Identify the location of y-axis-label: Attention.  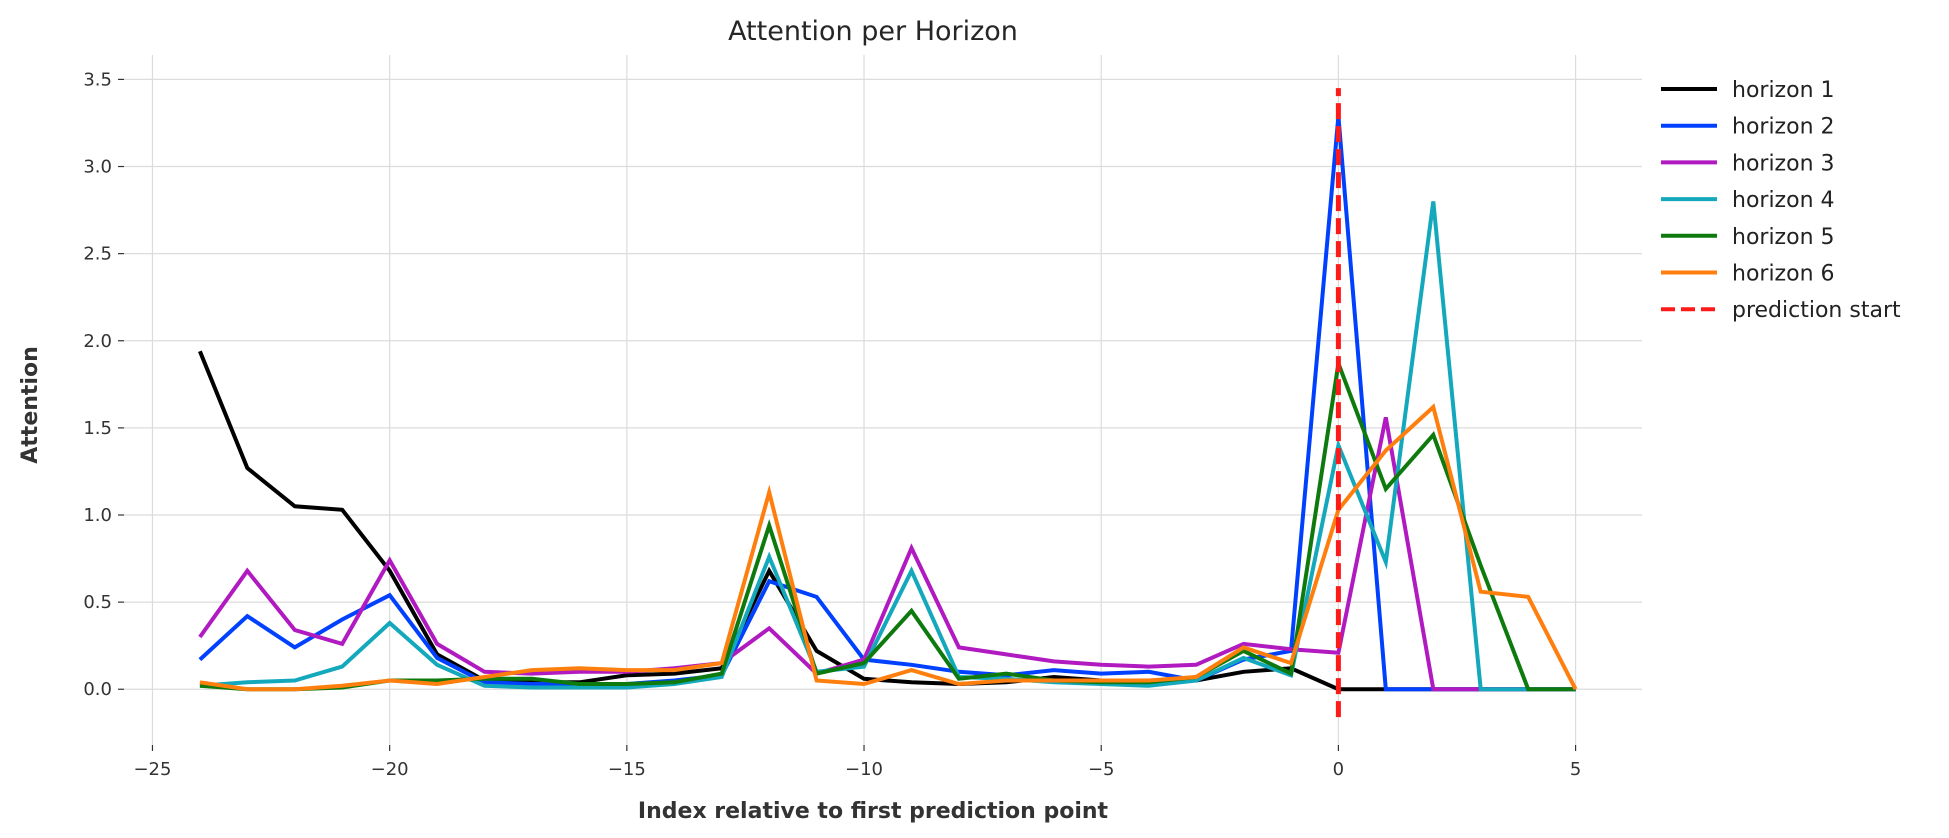
(30, 404).